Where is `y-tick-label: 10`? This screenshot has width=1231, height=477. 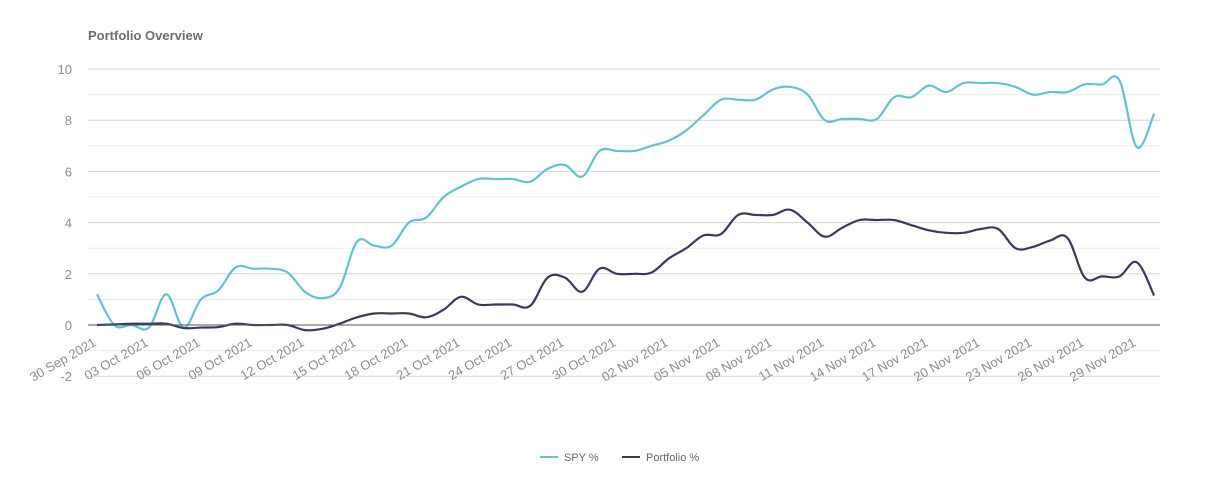 y-tick-label: 10 is located at coordinates (65, 69).